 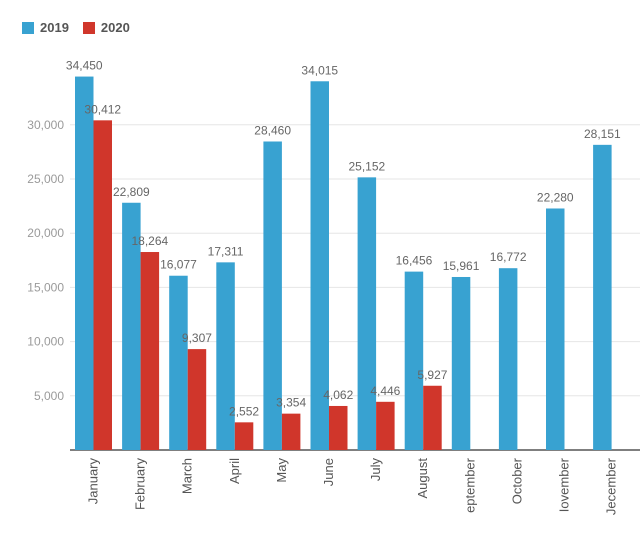 What do you see at coordinates (131, 326) in the screenshot?
I see `bar-2019-february` at bounding box center [131, 326].